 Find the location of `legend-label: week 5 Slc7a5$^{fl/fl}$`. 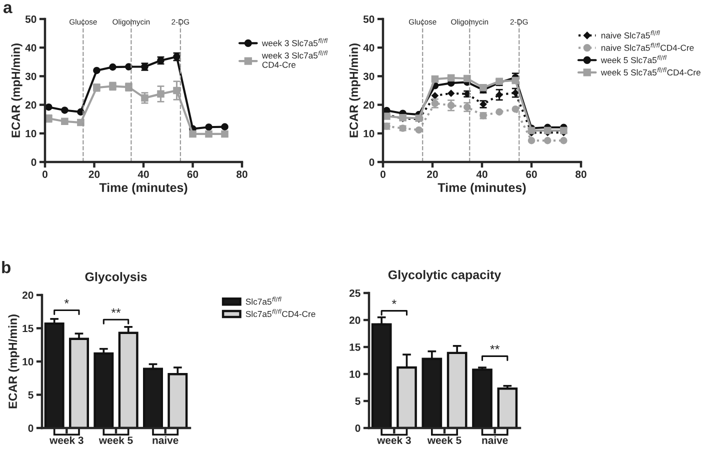

legend-label: week 5 Slc7a5$^{fl/fl}$ is located at coordinates (633, 59).